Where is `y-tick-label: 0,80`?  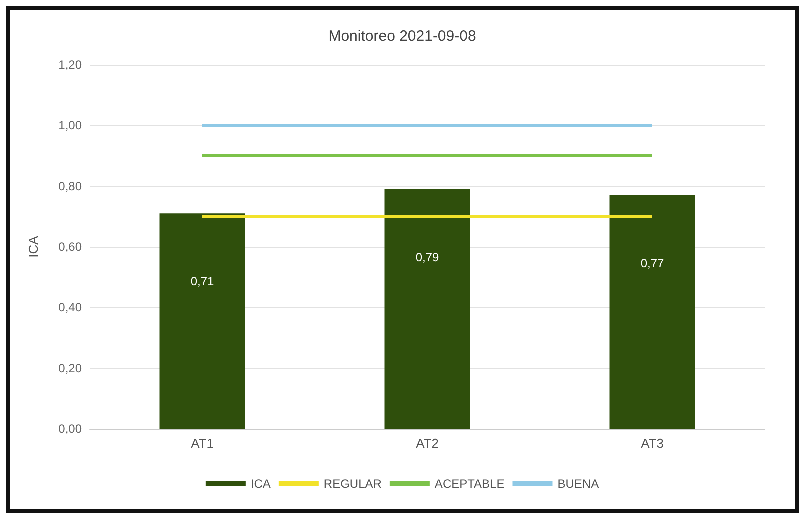 y-tick-label: 0,80 is located at coordinates (70, 186).